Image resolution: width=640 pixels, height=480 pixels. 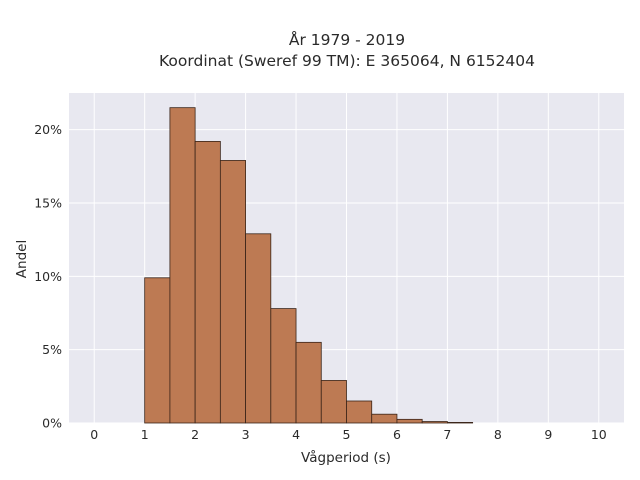 I want to click on chart-title-line1: År 1979 - 2019, so click(x=347, y=39).